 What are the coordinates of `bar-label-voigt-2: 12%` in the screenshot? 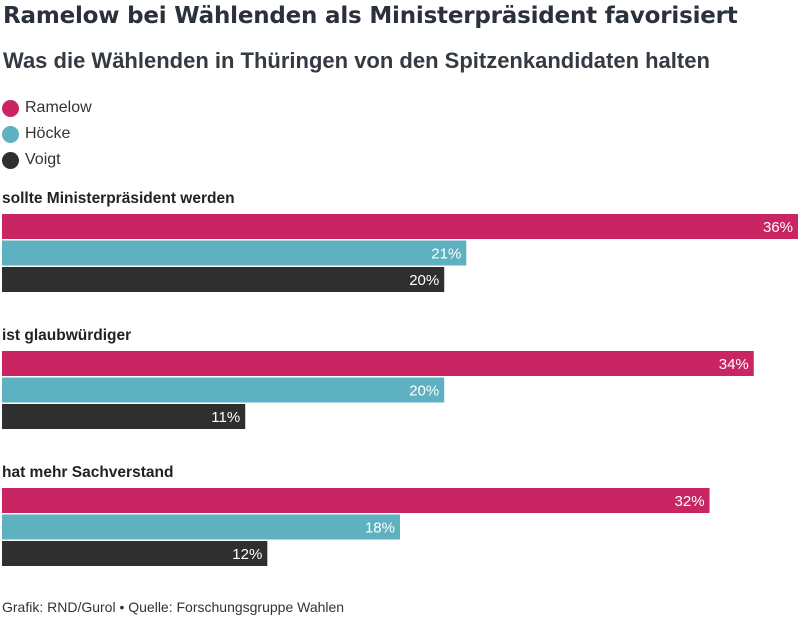 It's located at (247, 554).